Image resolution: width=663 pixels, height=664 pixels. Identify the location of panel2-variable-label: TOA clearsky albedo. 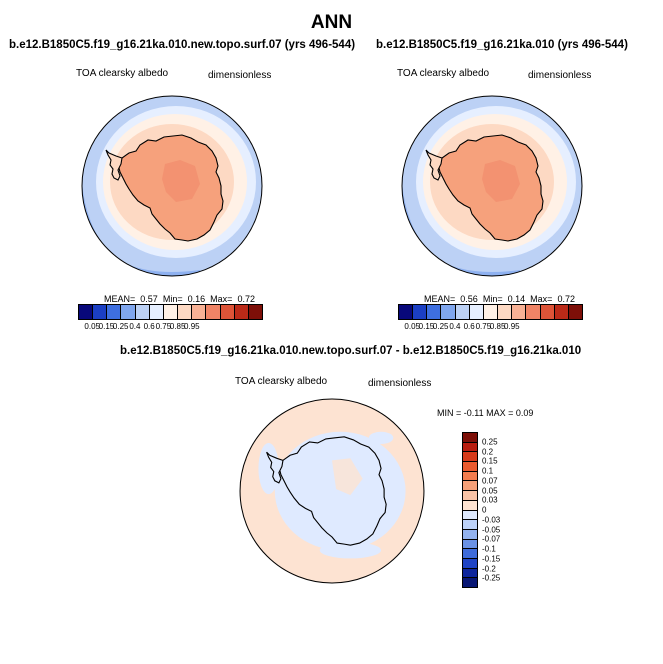
(443, 73).